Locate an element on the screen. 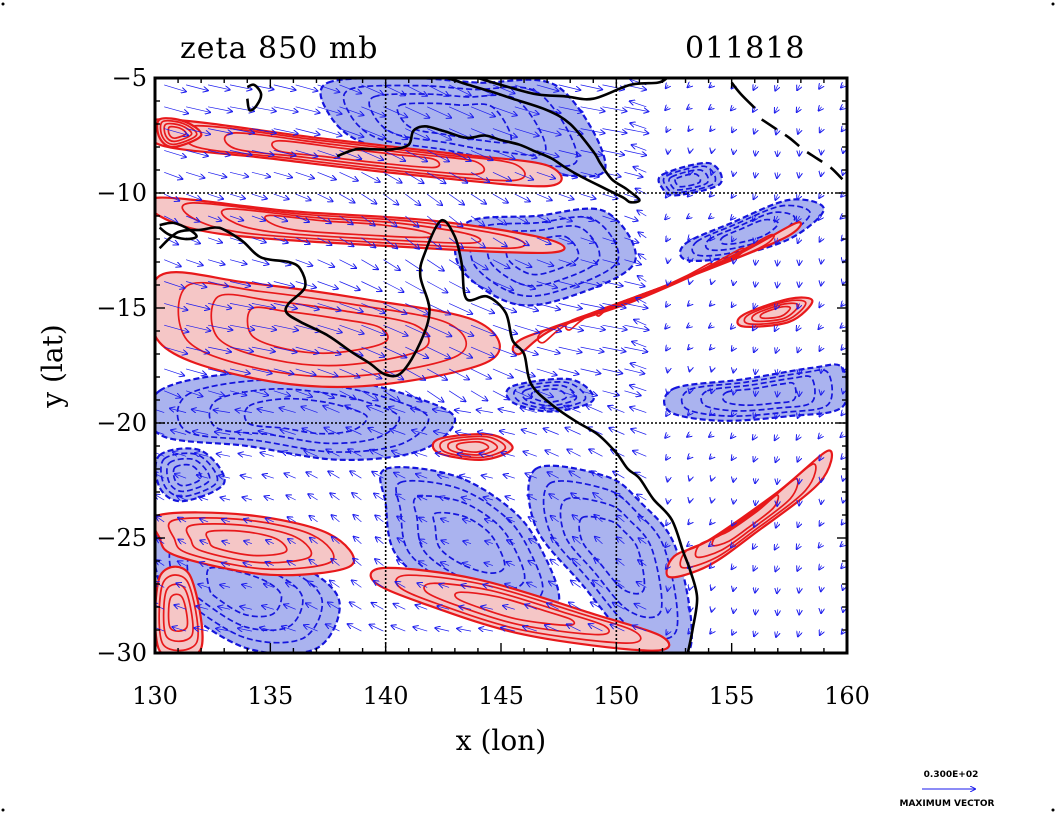 This screenshot has width=1056, height=814. x-tick-labels: 130 135 140 145 150 155 160 is located at coordinates (501, 696).